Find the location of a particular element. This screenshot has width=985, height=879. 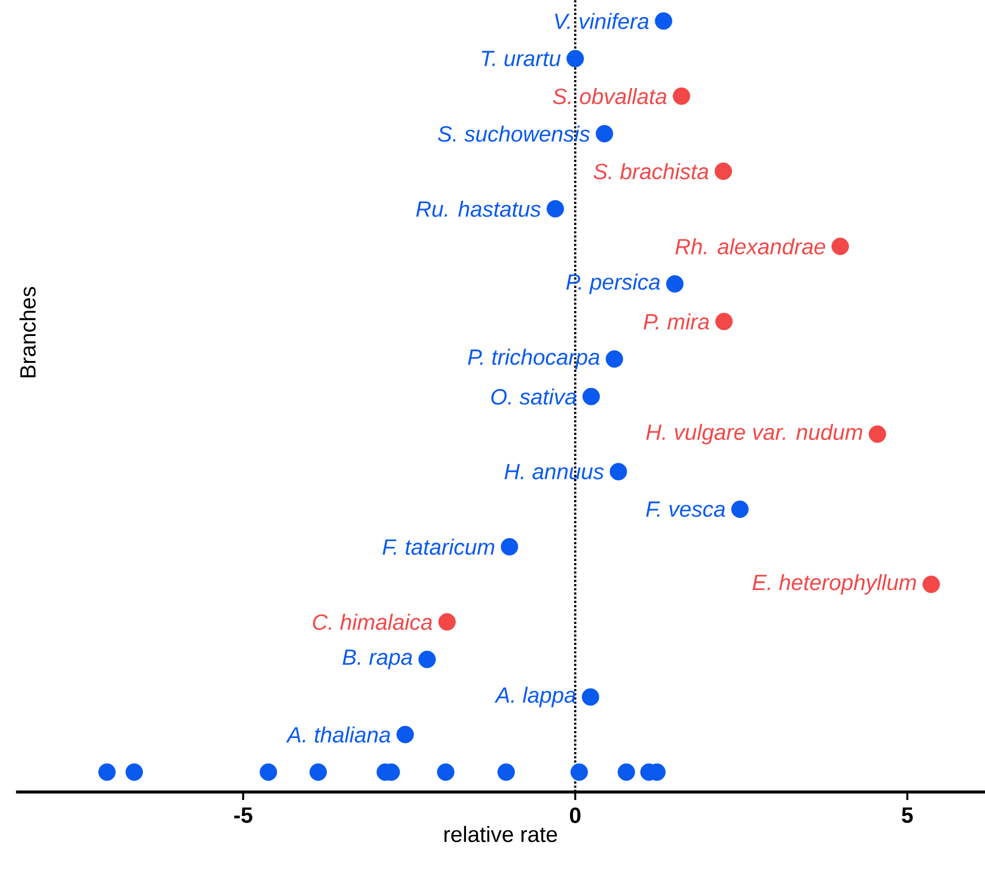

y-tick-label: P. persica is located at coordinates (613, 284).